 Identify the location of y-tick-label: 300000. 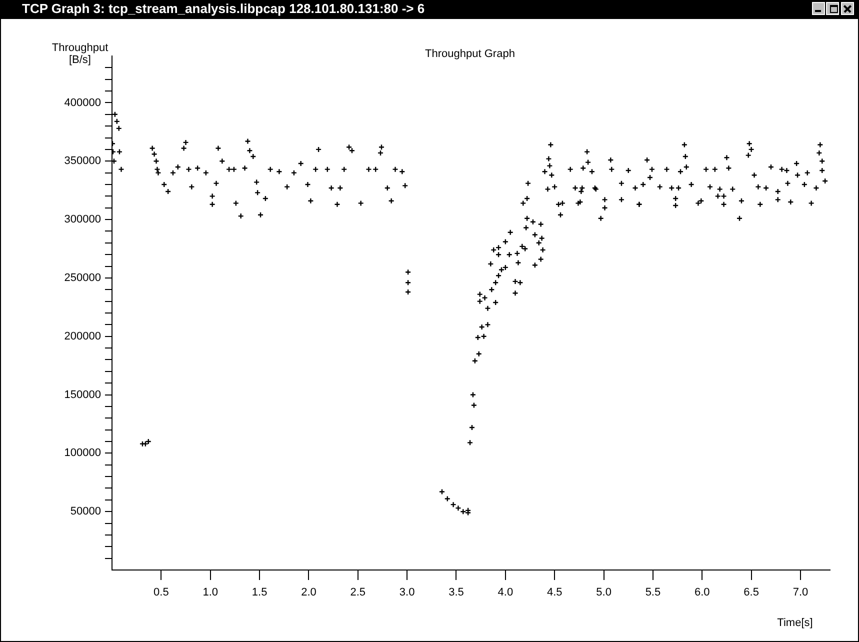
(82, 220).